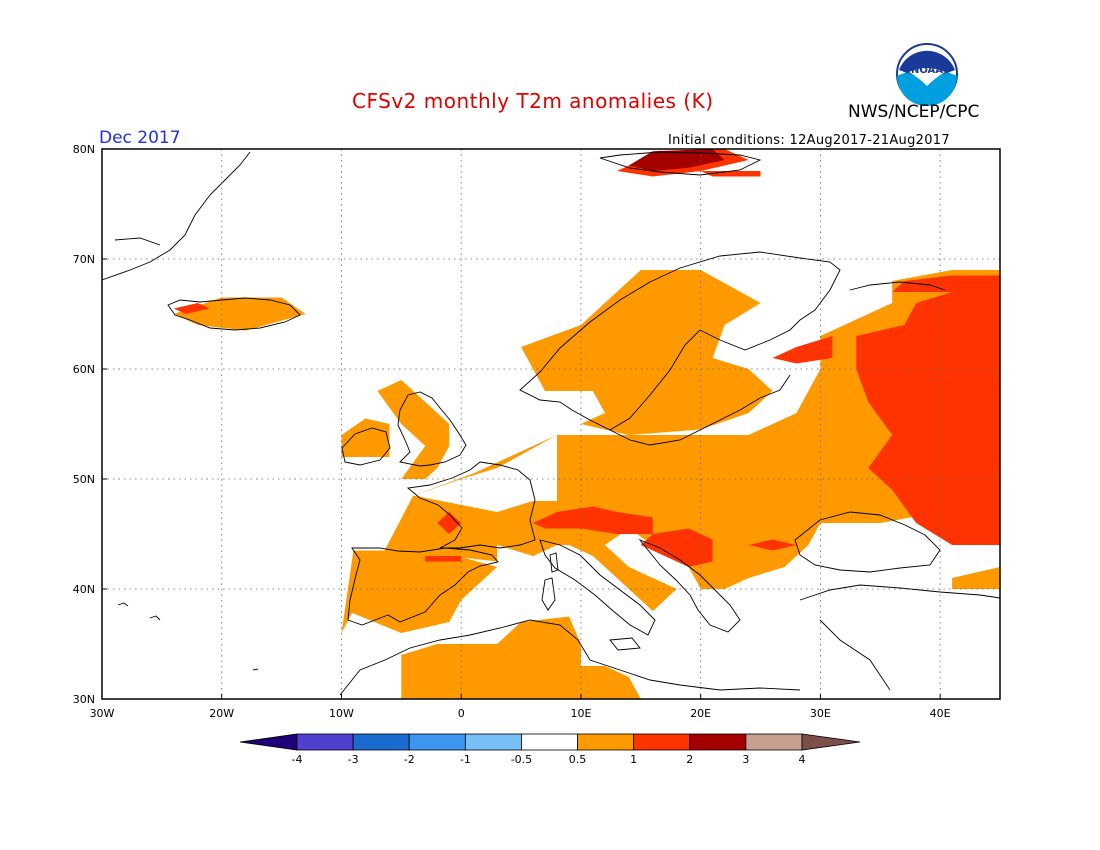 The image size is (1100, 850). What do you see at coordinates (84, 589) in the screenshot?
I see `latitude-tick-label: 40N` at bounding box center [84, 589].